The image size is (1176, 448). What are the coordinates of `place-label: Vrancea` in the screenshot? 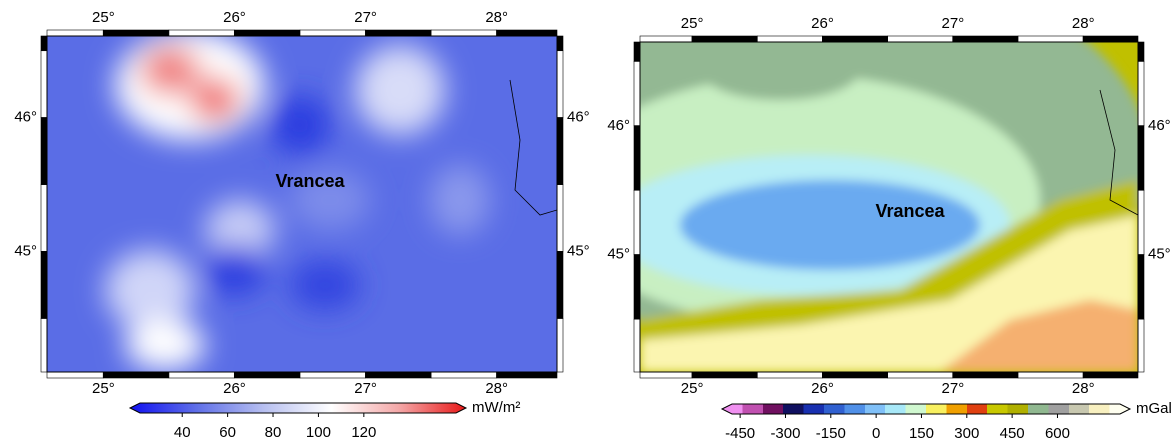 It's located at (910, 211).